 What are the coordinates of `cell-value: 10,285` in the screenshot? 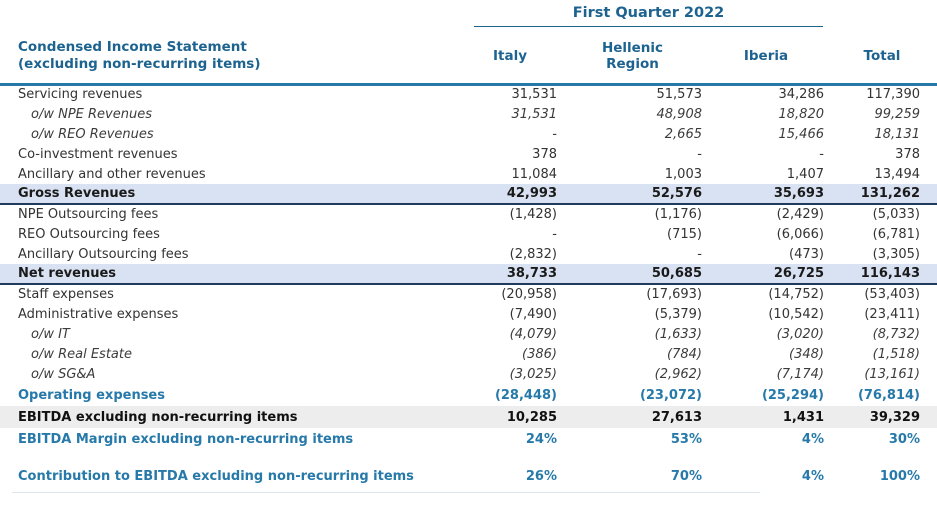 It's located at (510, 417).